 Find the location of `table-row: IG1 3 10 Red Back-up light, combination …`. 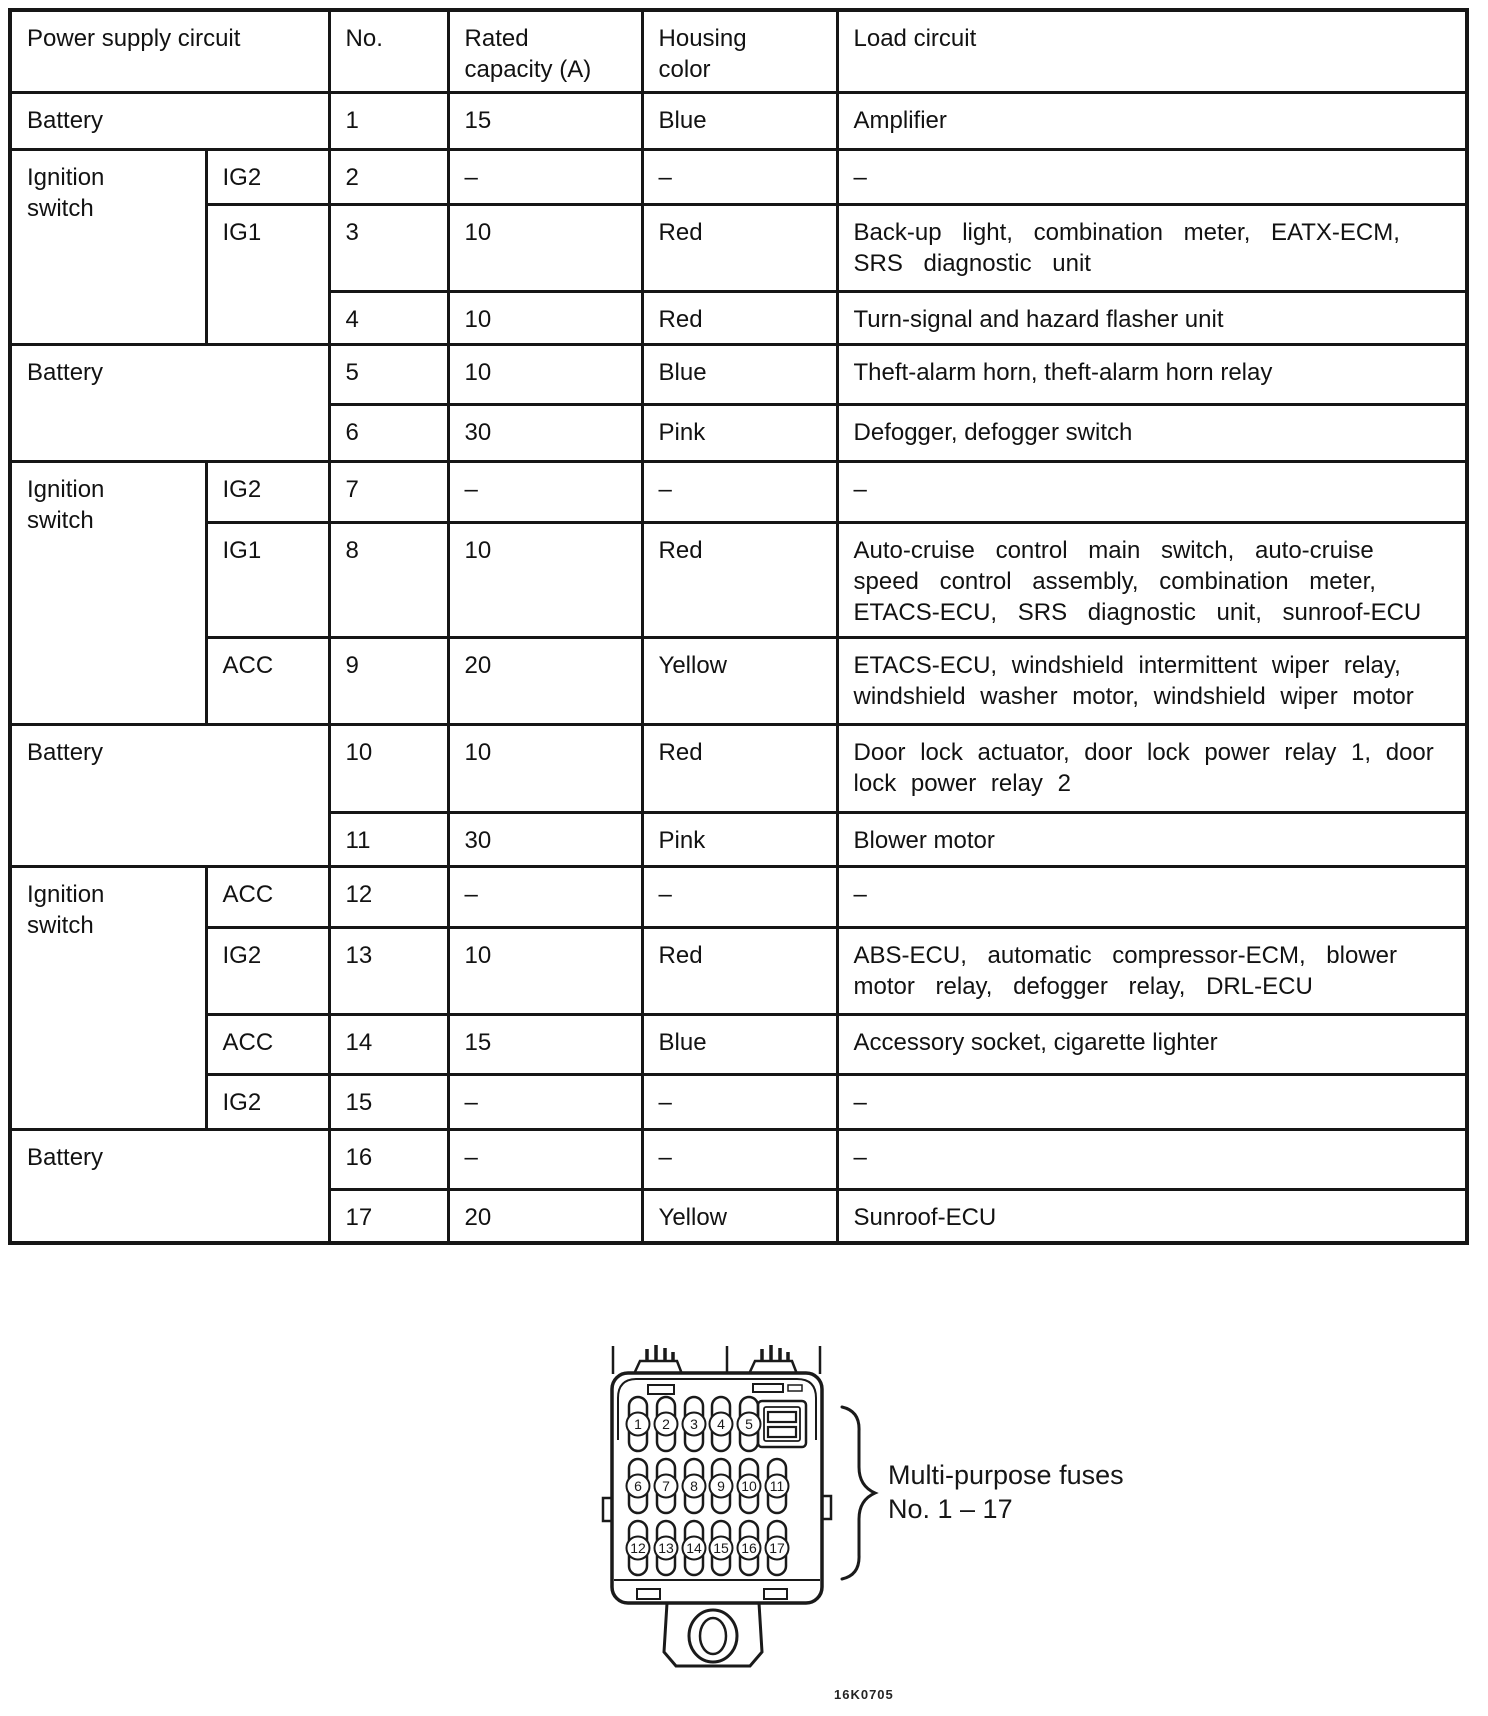

table-row: IG1 3 10 Red Back-up light, combination … is located at coordinates (739, 274).